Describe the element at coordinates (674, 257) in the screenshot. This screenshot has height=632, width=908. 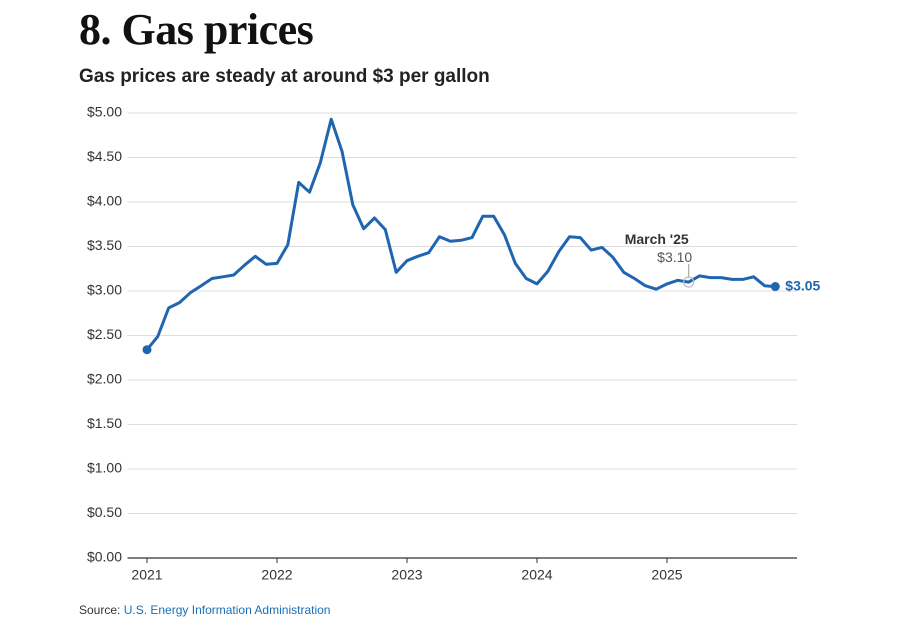
I see `annotation-label: $3.10` at that location.